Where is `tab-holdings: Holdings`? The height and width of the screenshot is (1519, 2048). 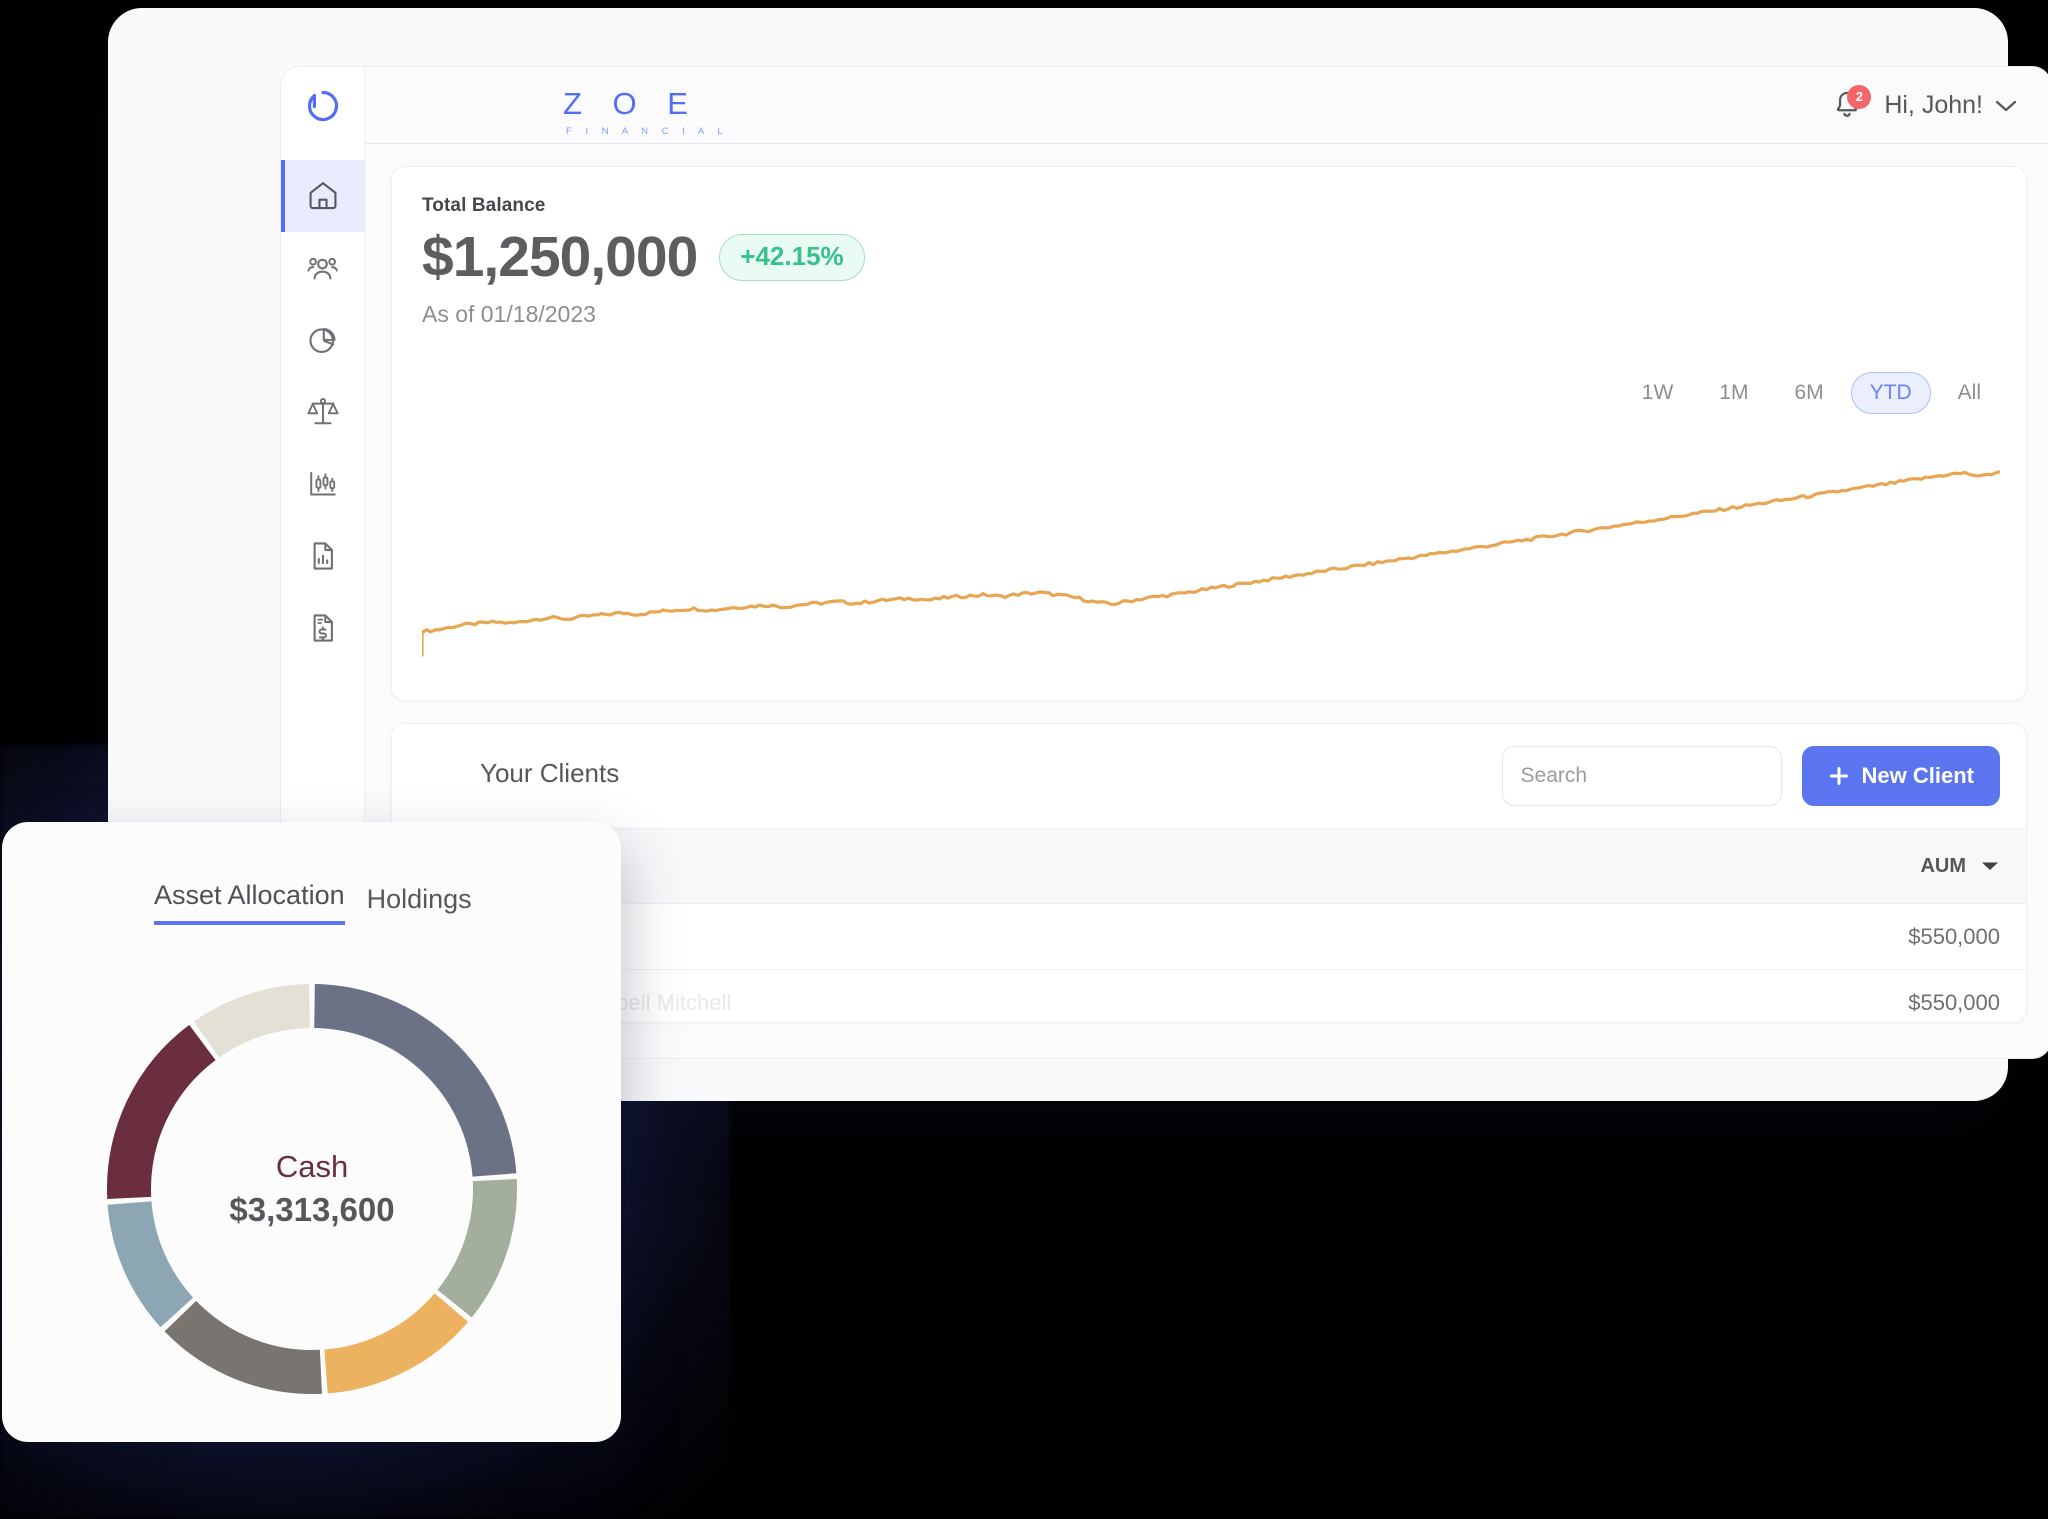
tab-holdings: Holdings is located at coordinates (419, 899).